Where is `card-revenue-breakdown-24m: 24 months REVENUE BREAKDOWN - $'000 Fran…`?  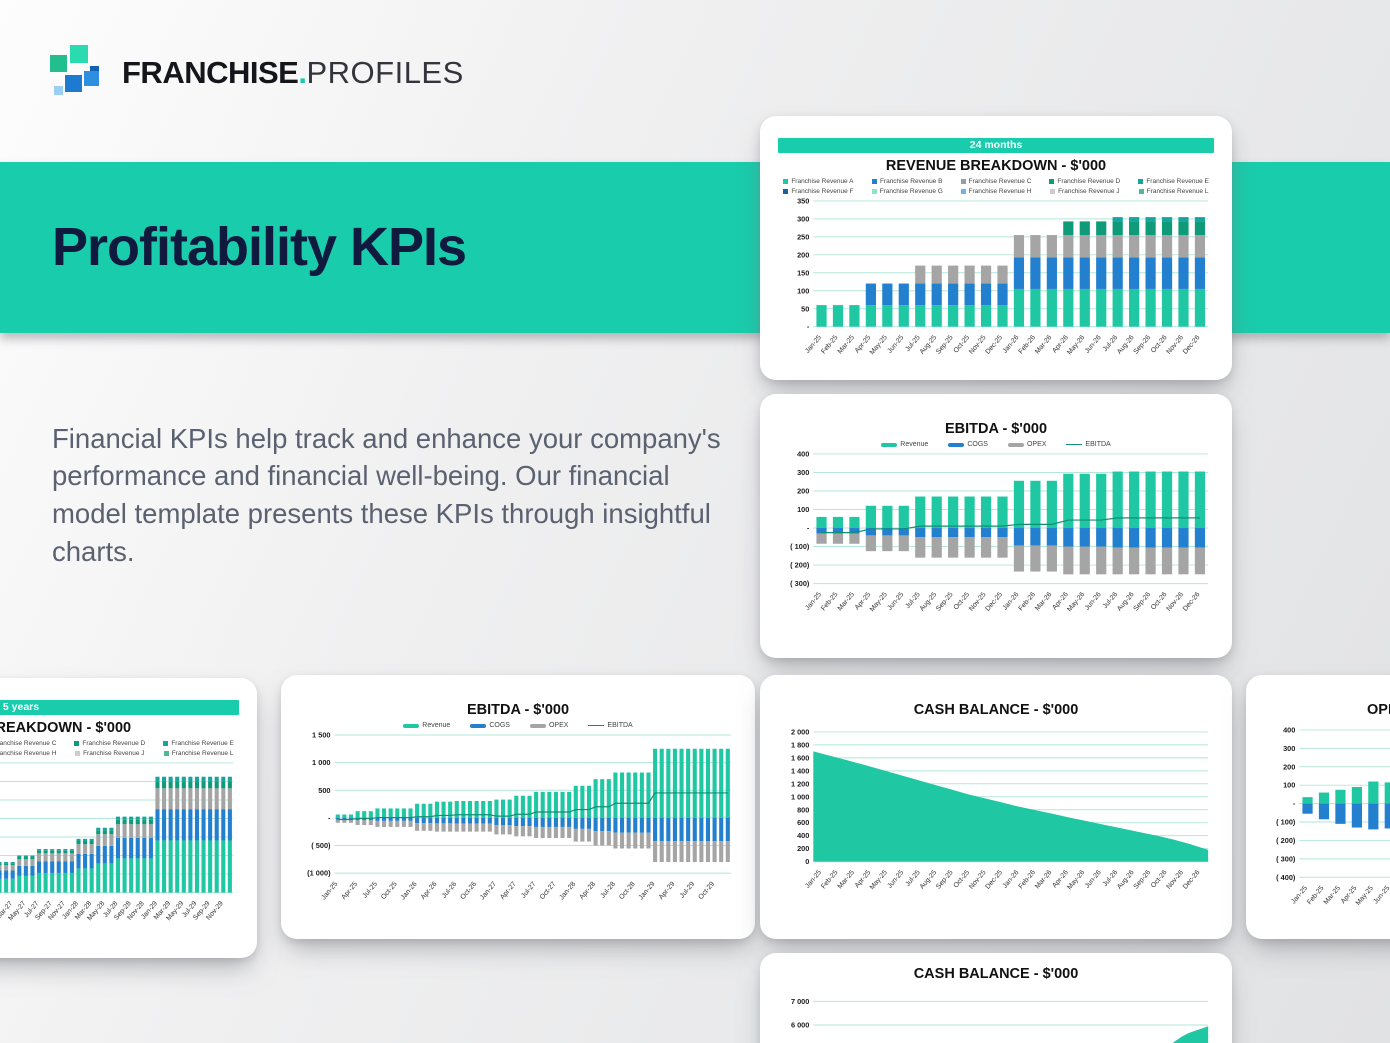
card-revenue-breakdown-24m: 24 months REVENUE BREAKDOWN - $'000 Fran… is located at coordinates (996, 248).